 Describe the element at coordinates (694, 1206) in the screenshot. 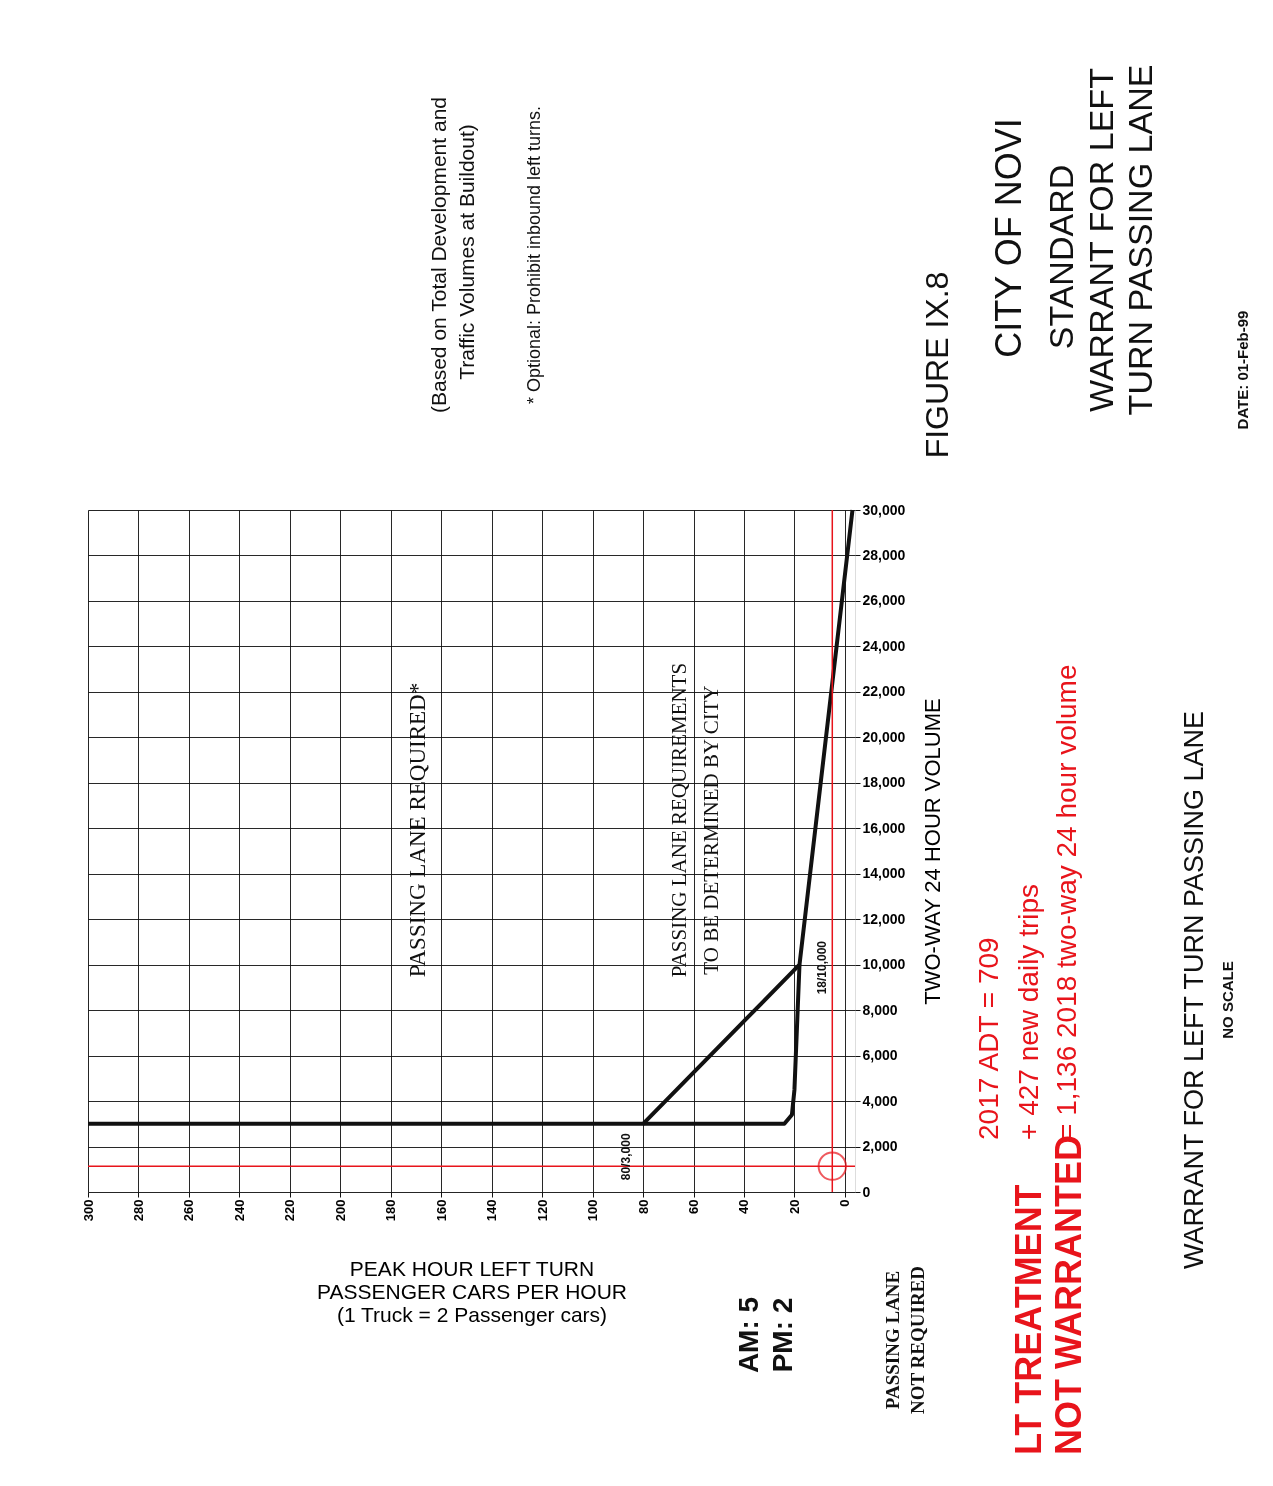

I see `x-tick-label: 60` at that location.